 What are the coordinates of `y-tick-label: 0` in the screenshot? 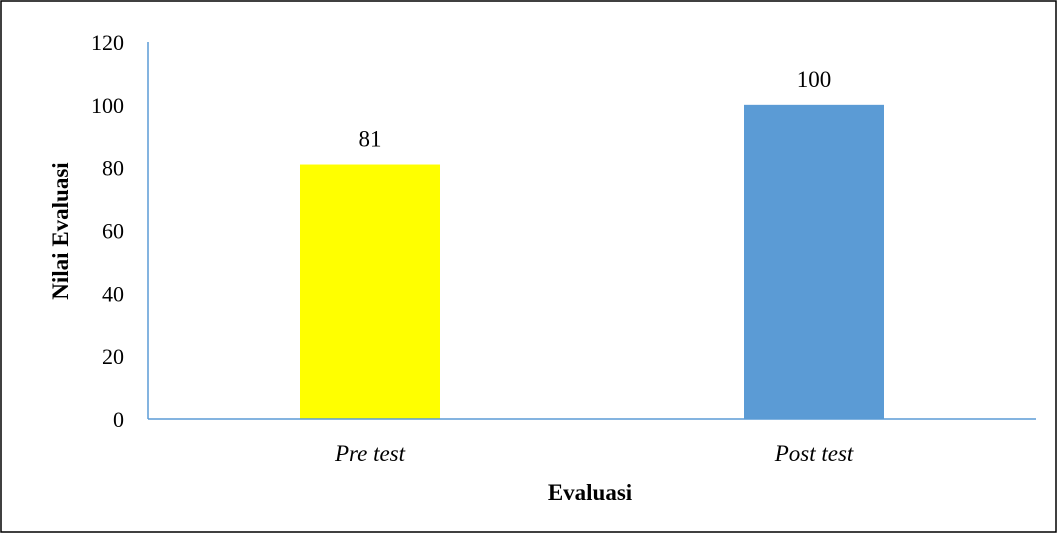 It's located at (118, 419).